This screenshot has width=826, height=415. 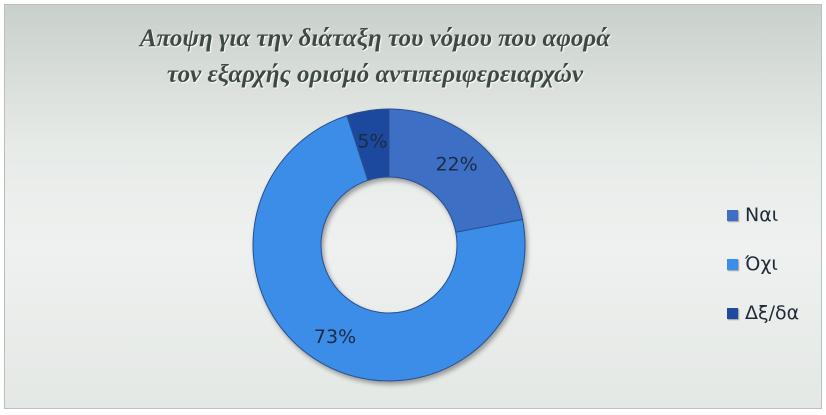 What do you see at coordinates (396, 239) in the screenshot?
I see `labels-group: 22% 73% 5%` at bounding box center [396, 239].